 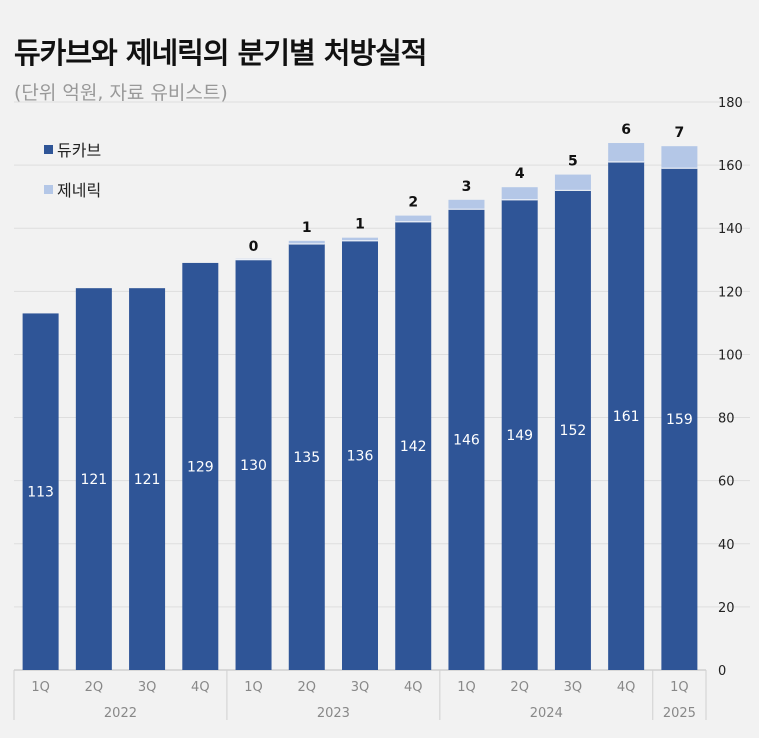 I want to click on data-label: 161, so click(x=626, y=417).